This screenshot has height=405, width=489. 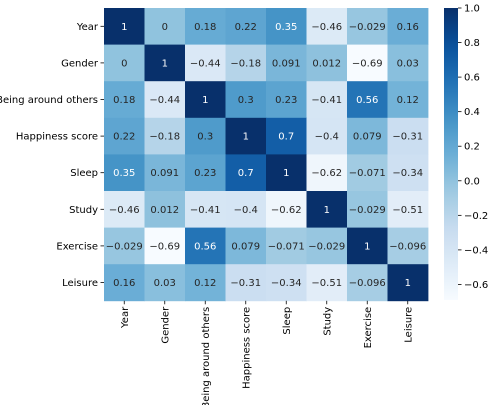 I want to click on colorbar-tick-label: 0.2, so click(x=472, y=147).